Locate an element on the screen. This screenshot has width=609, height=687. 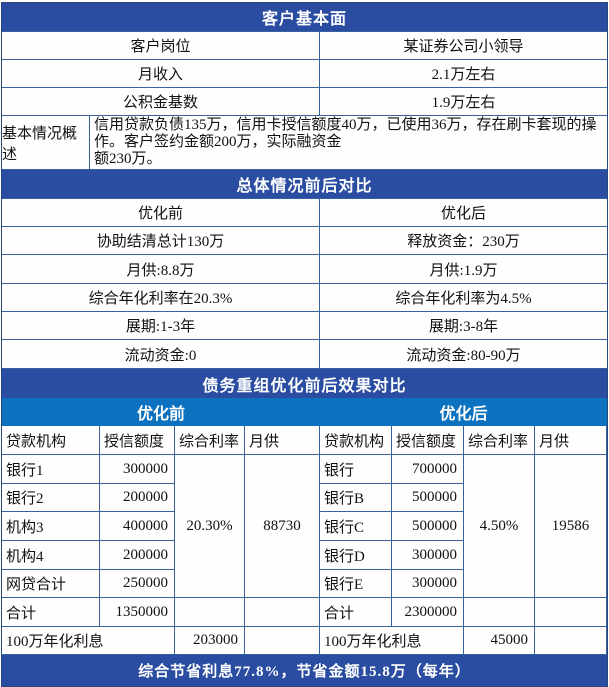
overall-col-before: 优化前 is located at coordinates (161, 213).